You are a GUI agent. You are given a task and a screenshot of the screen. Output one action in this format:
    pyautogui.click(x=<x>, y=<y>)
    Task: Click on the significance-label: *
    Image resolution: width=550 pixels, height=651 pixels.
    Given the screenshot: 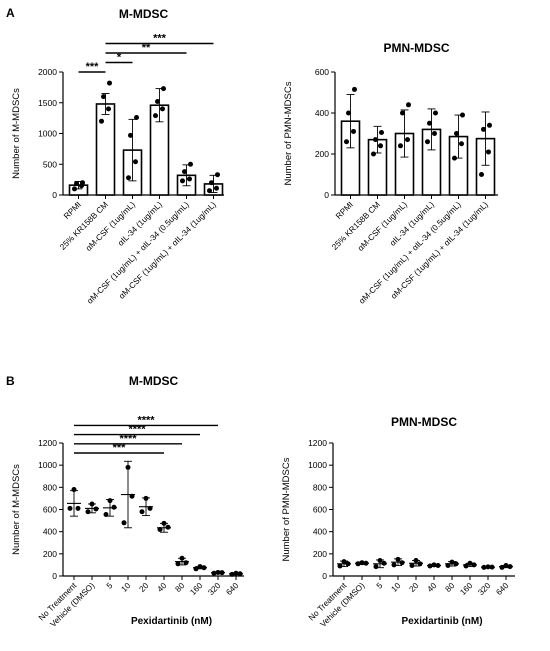 What is the action you would take?
    pyautogui.click(x=119, y=58)
    